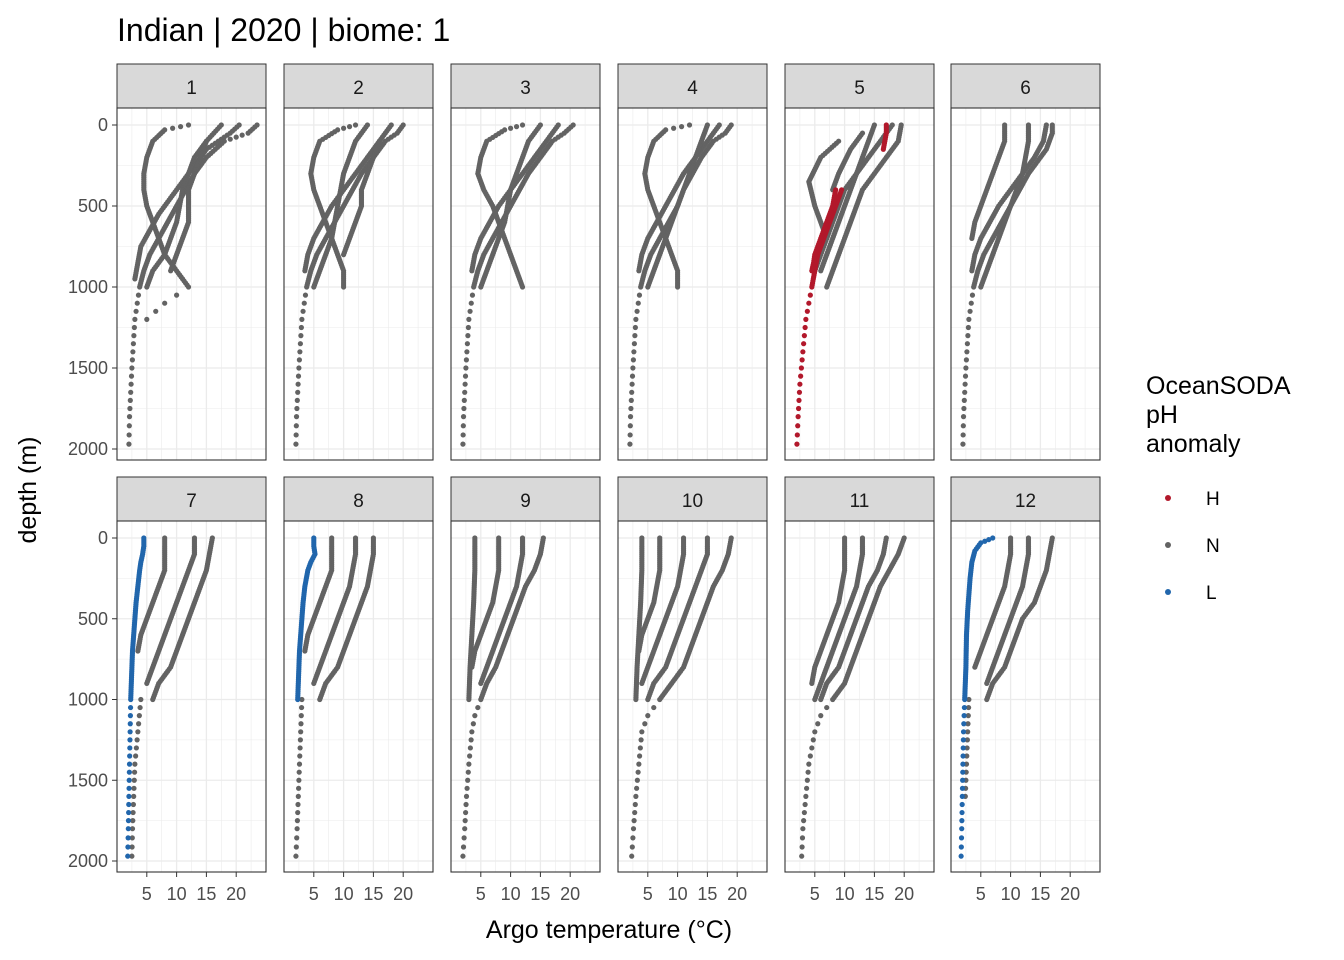 The width and height of the screenshot is (1344, 960). Describe the element at coordinates (88, 287) in the screenshot. I see `y-tick-label: 1000` at that location.